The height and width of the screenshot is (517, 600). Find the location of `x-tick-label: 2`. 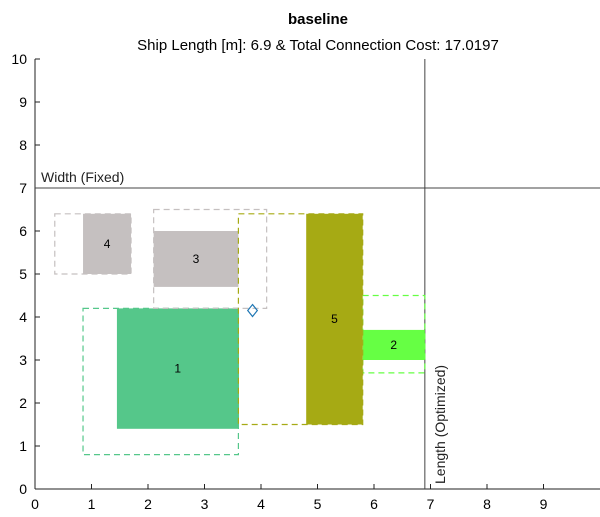

x-tick-label: 2 is located at coordinates (148, 504).